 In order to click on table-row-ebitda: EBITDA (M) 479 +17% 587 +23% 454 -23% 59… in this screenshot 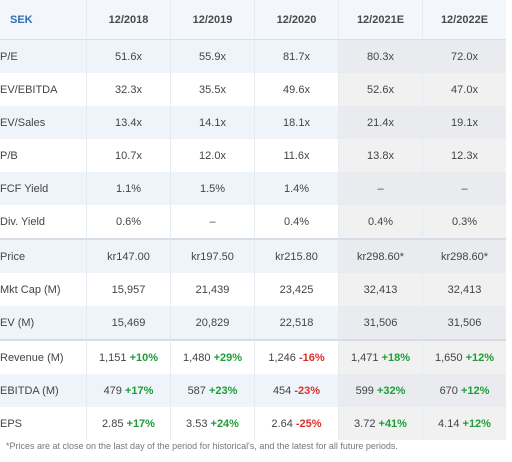, I will do `click(253, 390)`.